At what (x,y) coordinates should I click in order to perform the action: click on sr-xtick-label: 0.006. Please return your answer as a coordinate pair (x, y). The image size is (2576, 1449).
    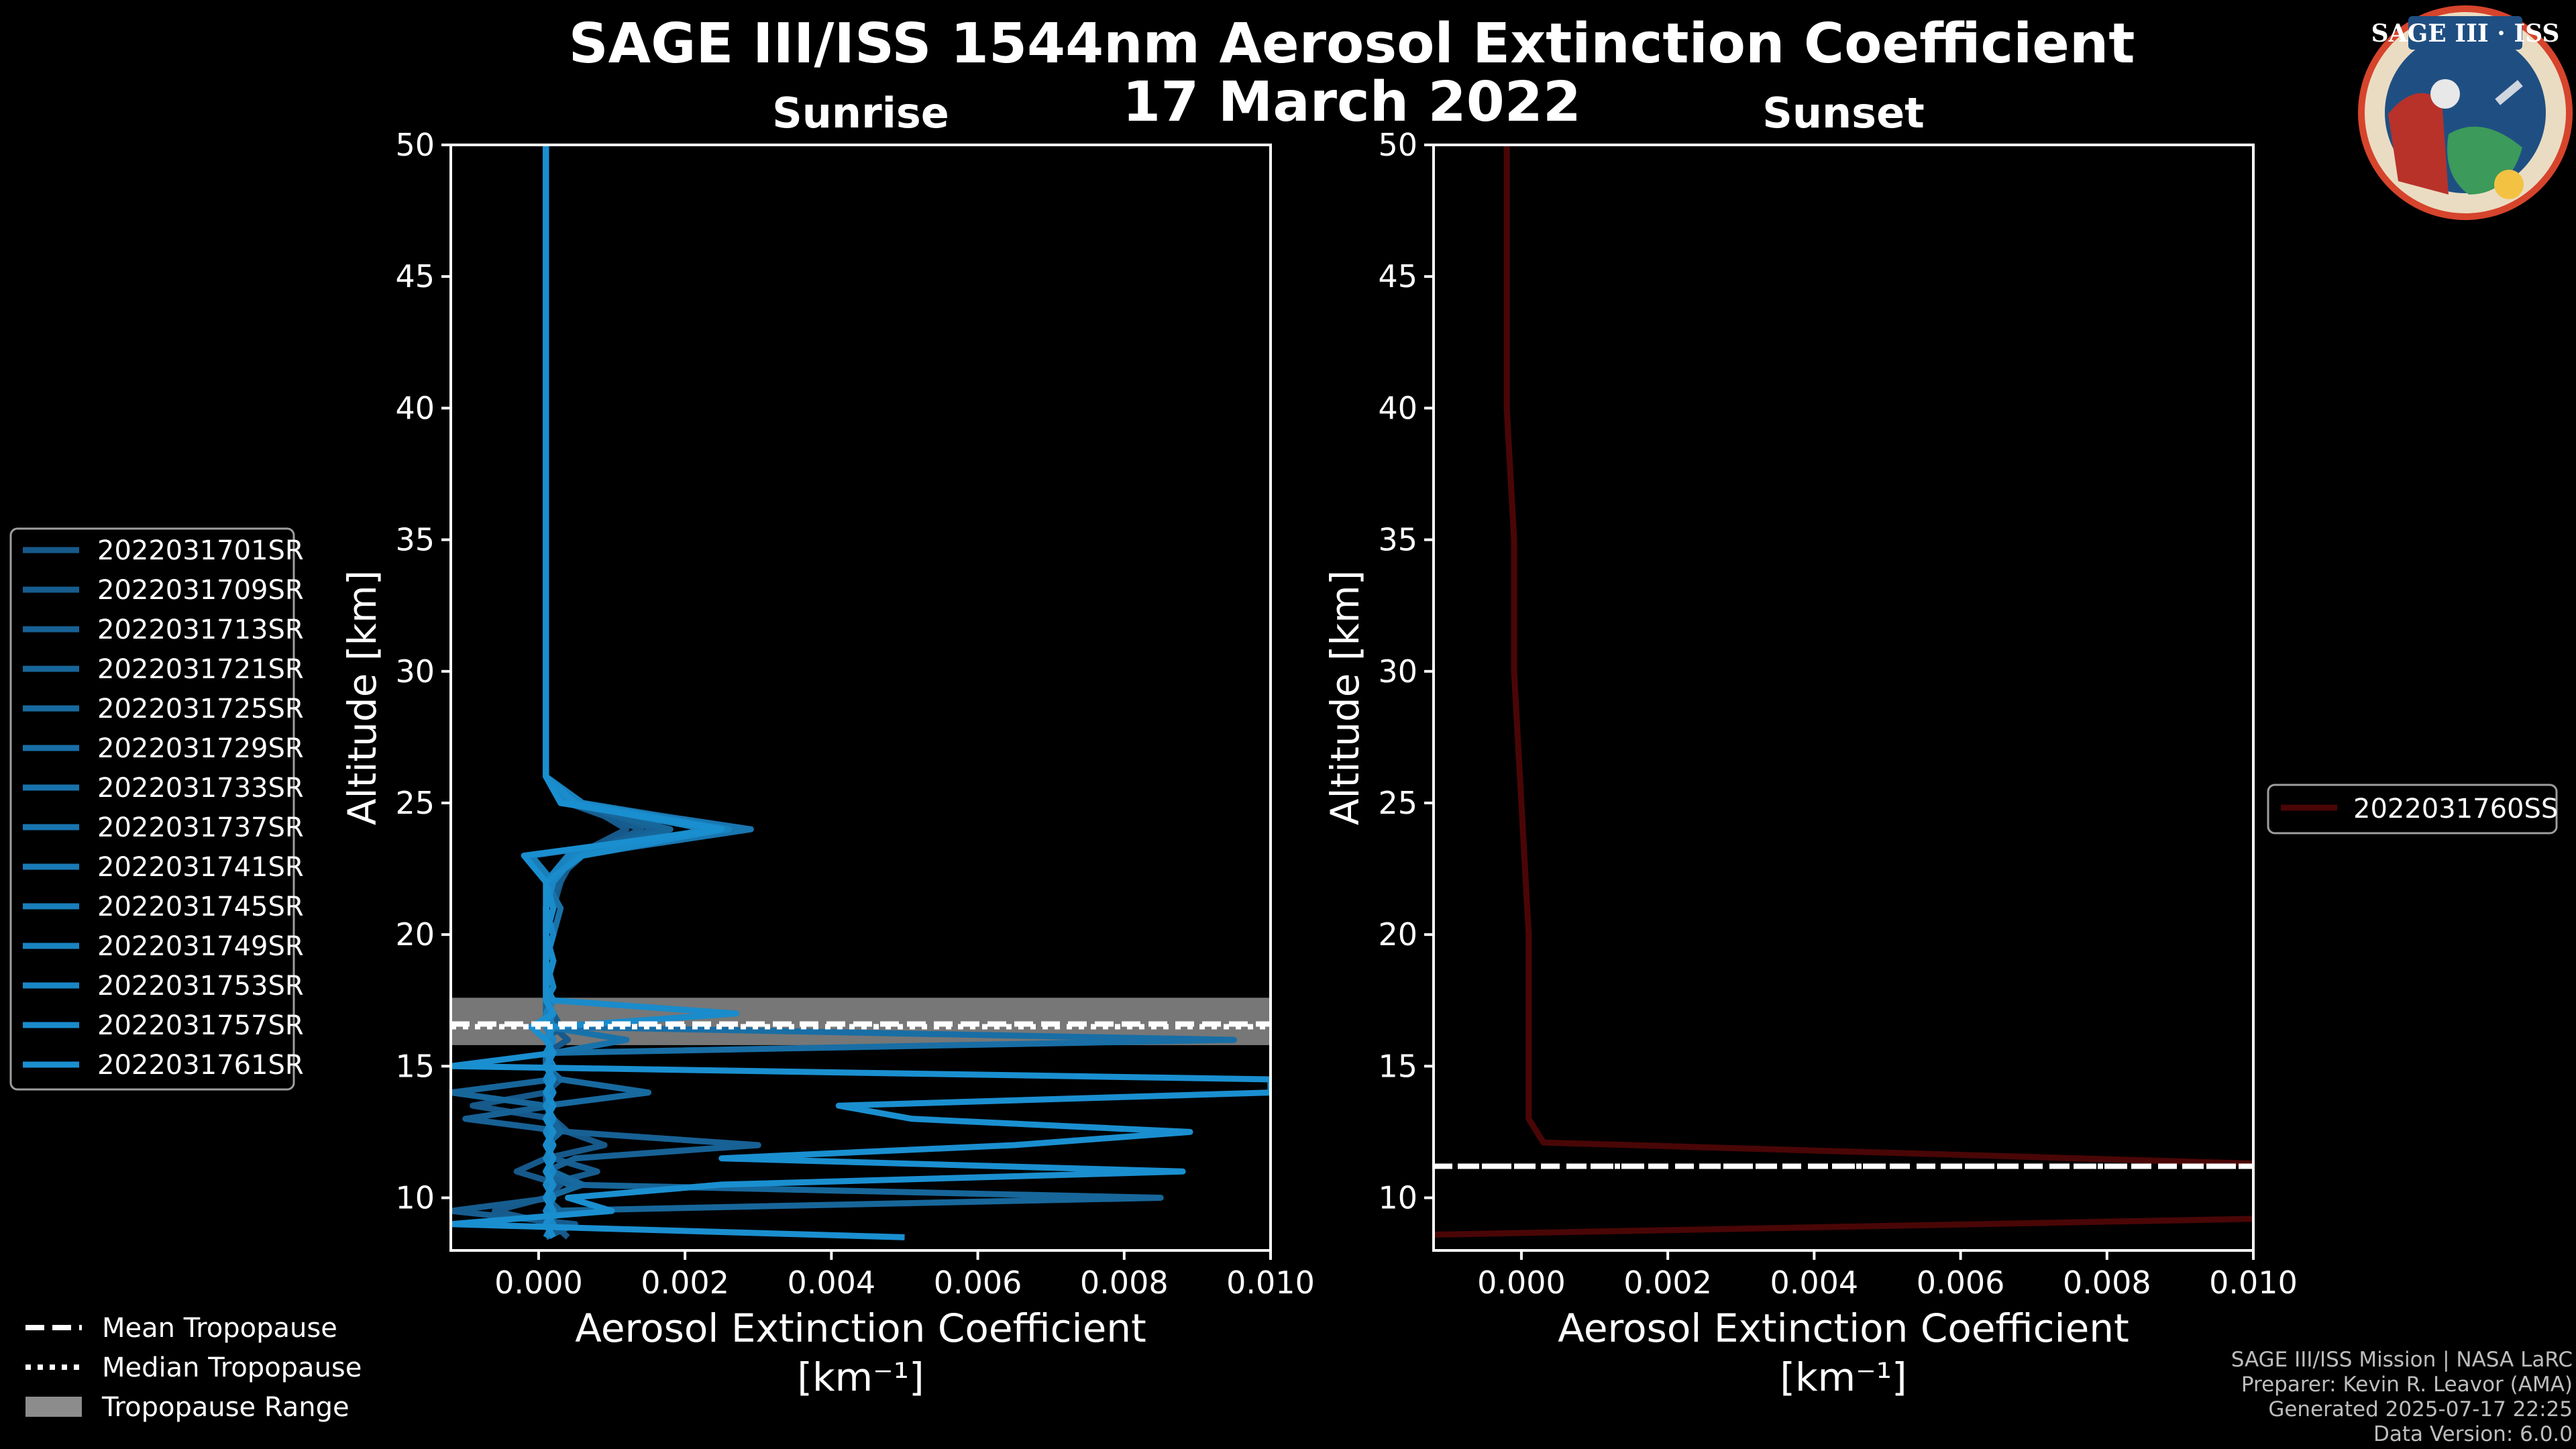
    Looking at the image, I should click on (978, 1283).